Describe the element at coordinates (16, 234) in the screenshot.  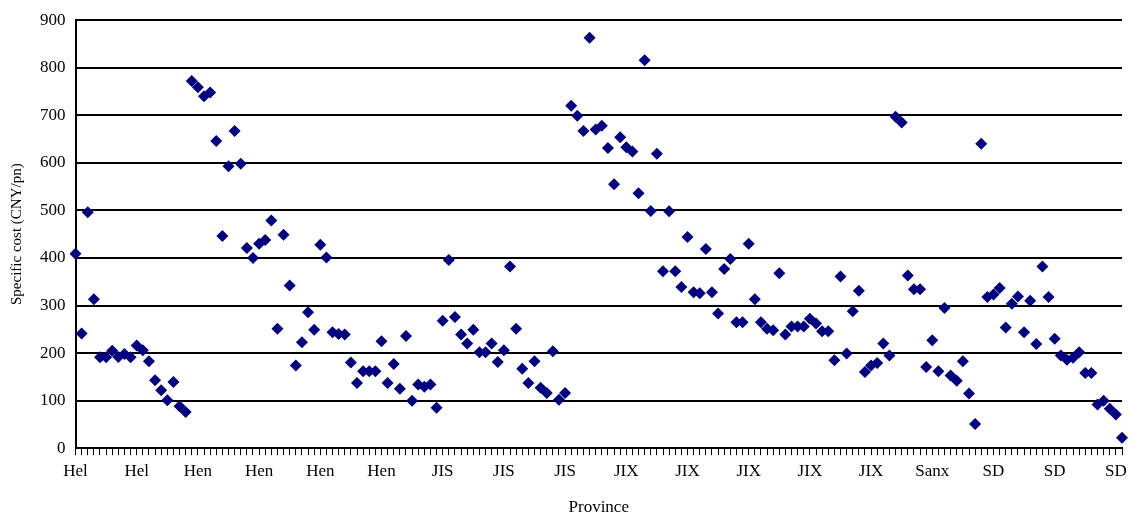
I see `y-axis-title: Specific cost (CNY/pn)` at that location.